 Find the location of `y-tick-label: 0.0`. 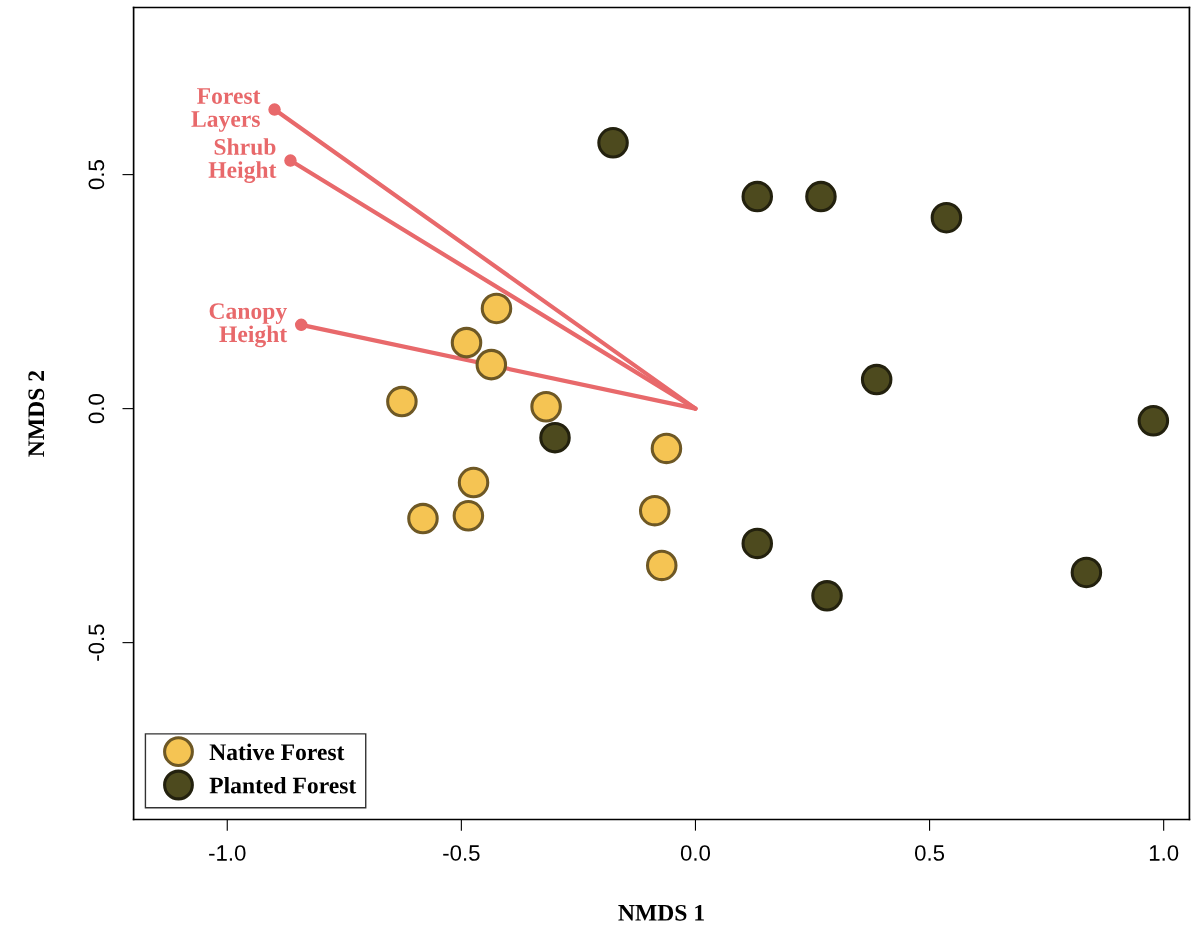

y-tick-label: 0.0 is located at coordinates (96, 409).